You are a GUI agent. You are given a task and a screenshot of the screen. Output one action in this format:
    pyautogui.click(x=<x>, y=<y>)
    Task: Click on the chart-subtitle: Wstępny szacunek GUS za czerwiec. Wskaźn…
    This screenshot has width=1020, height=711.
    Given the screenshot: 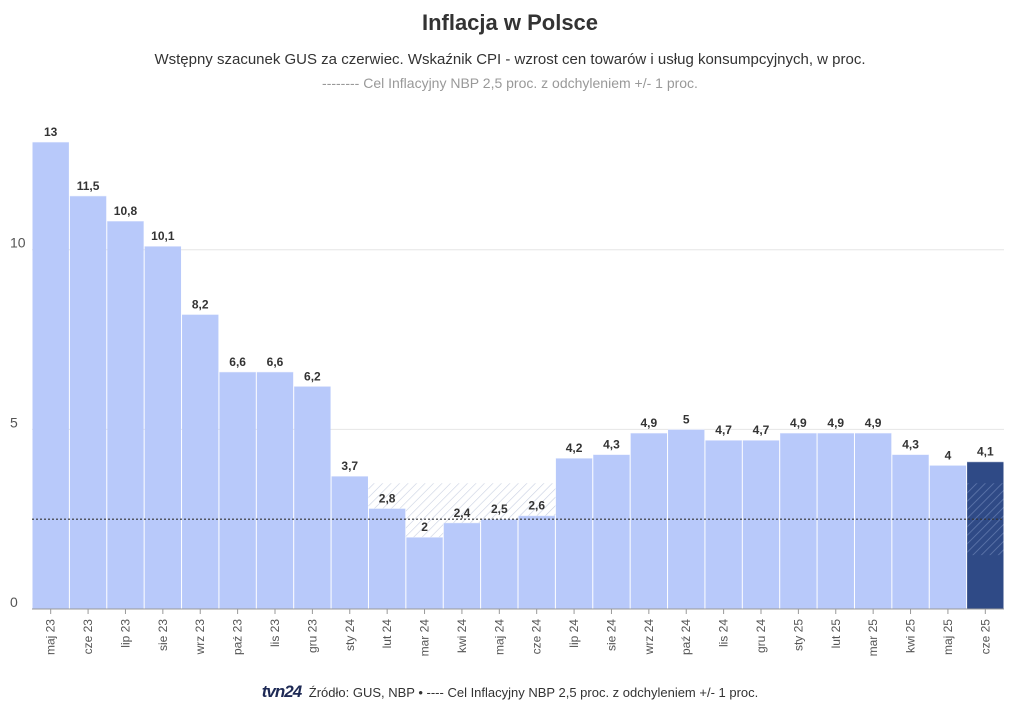 What is the action you would take?
    pyautogui.click(x=510, y=59)
    